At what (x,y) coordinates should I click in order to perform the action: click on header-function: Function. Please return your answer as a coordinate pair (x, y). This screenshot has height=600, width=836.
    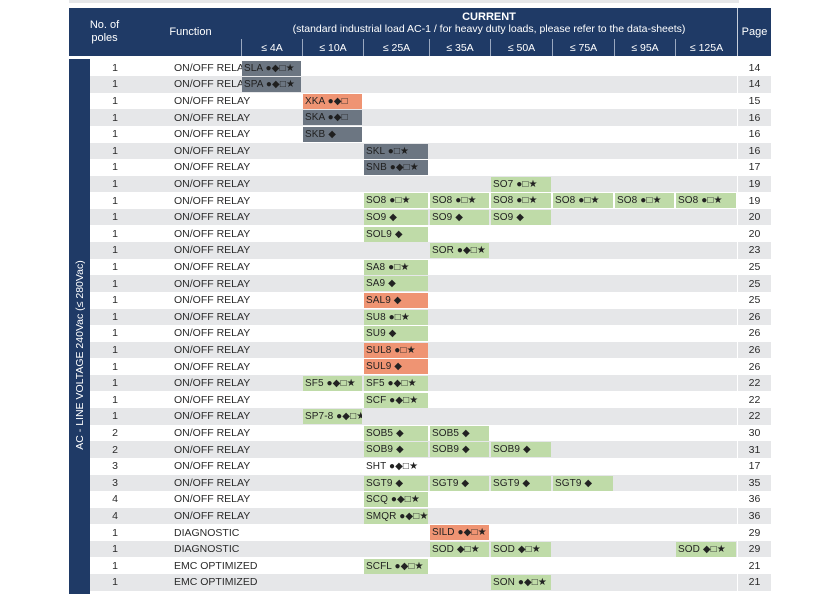
    Looking at the image, I should click on (190, 32).